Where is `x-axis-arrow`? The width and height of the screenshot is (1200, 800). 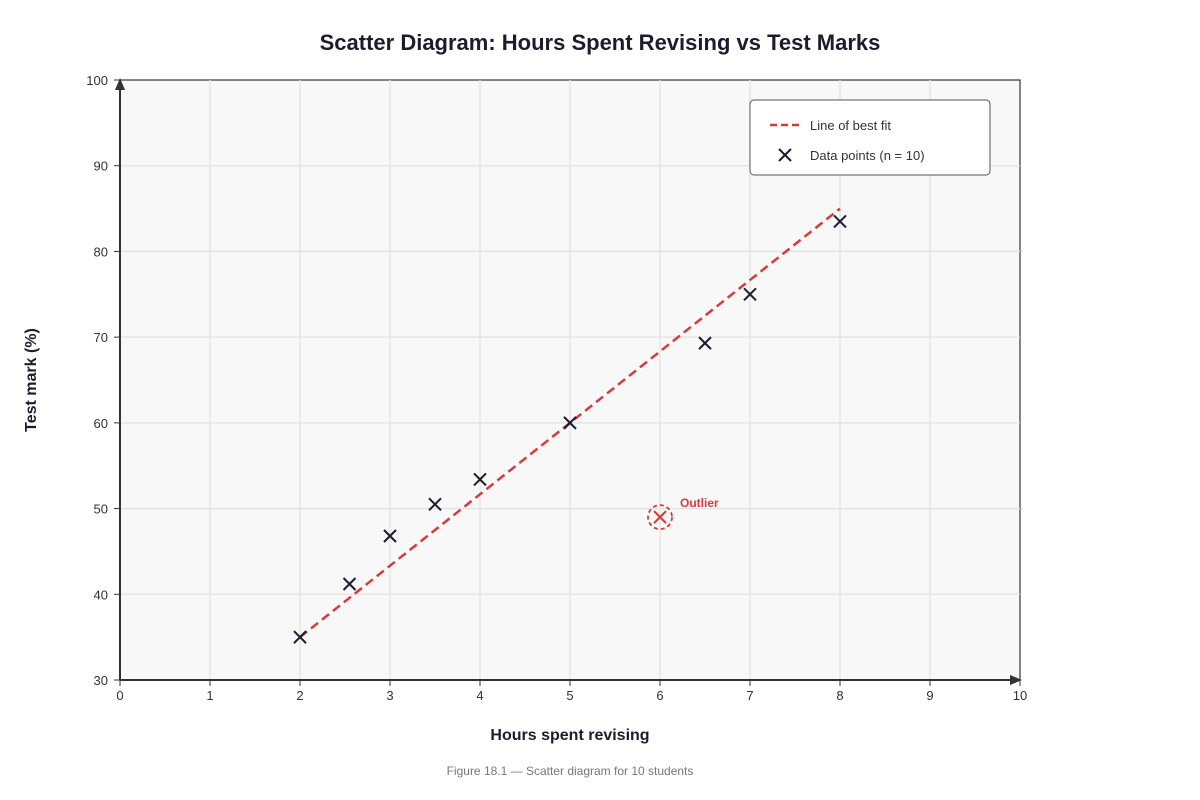
x-axis-arrow is located at coordinates (1016, 680).